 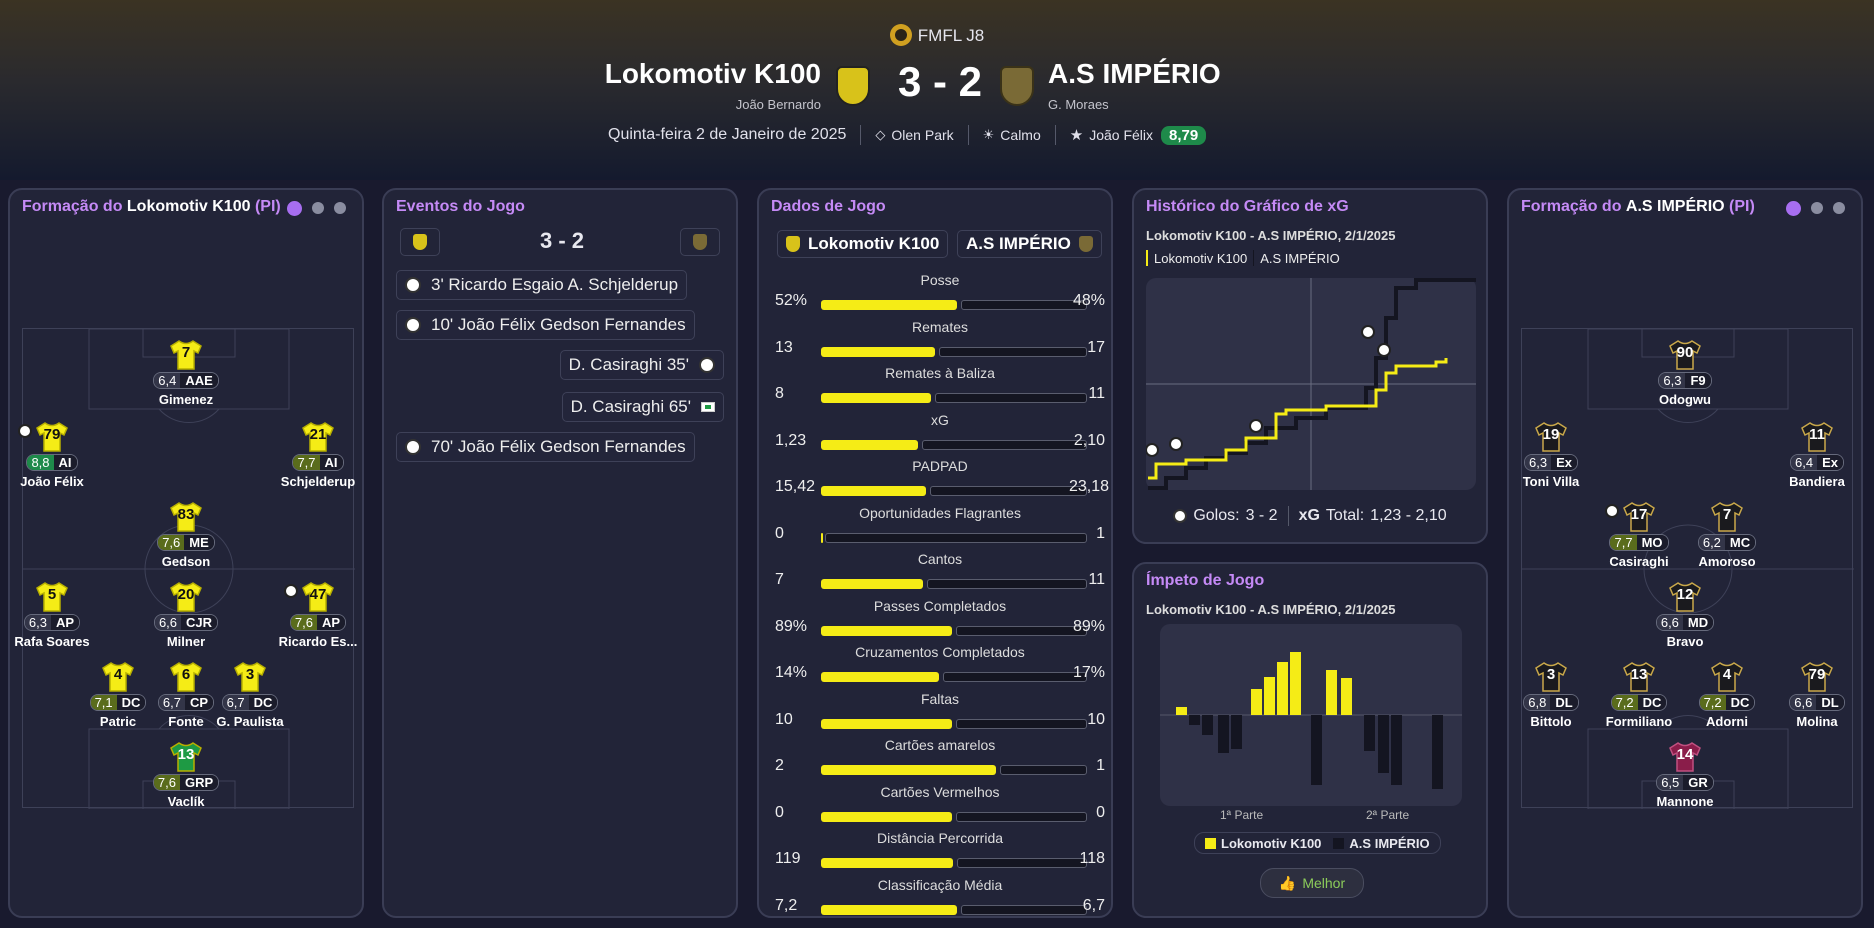 What do you see at coordinates (186, 561) in the screenshot?
I see `player-name: Gedson` at bounding box center [186, 561].